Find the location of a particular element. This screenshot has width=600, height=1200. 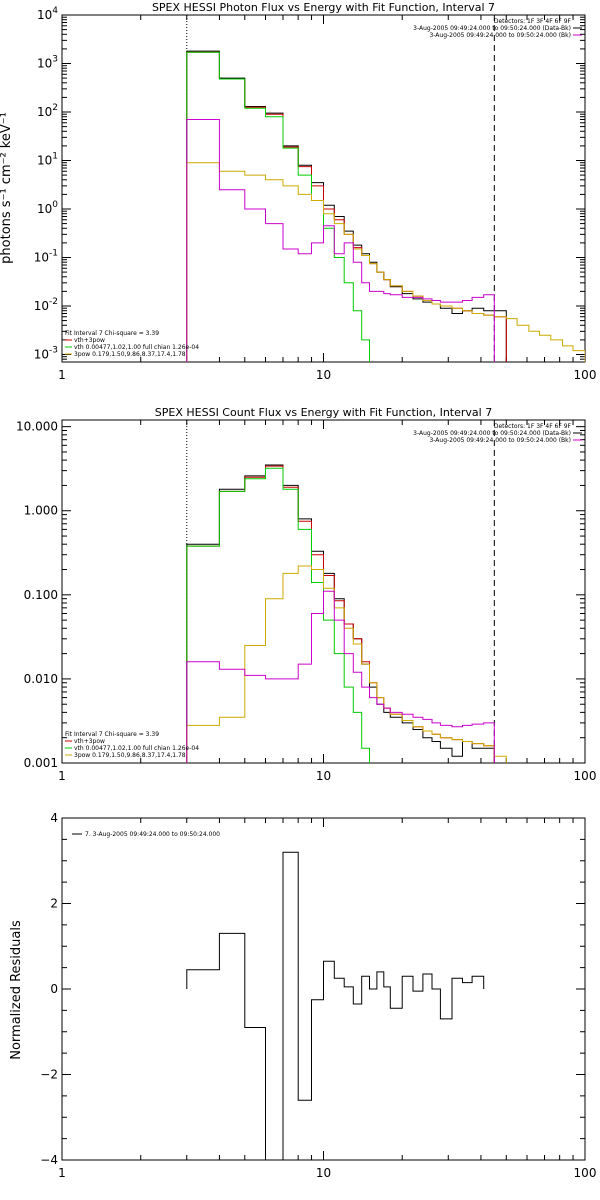

y-tick-exponent: 0 is located at coordinates (55, 205).